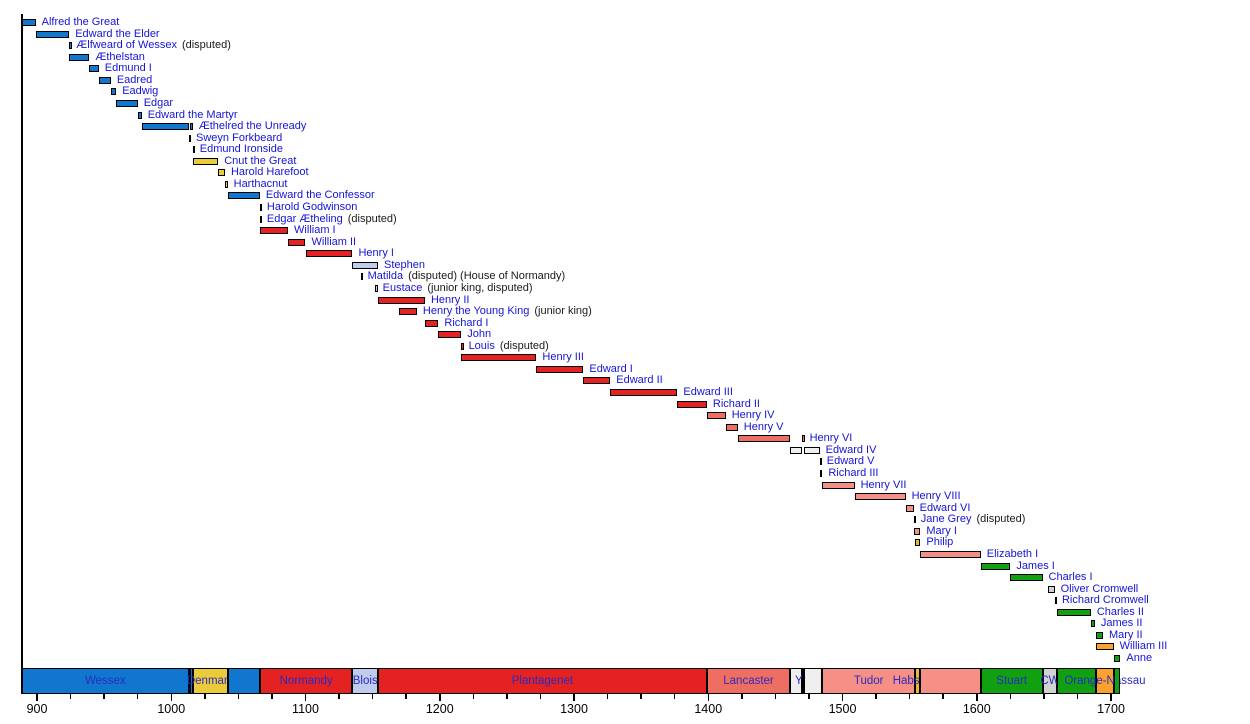 This screenshot has height=724, width=1250. I want to click on monarch-name-link: Anne, so click(1139, 658).